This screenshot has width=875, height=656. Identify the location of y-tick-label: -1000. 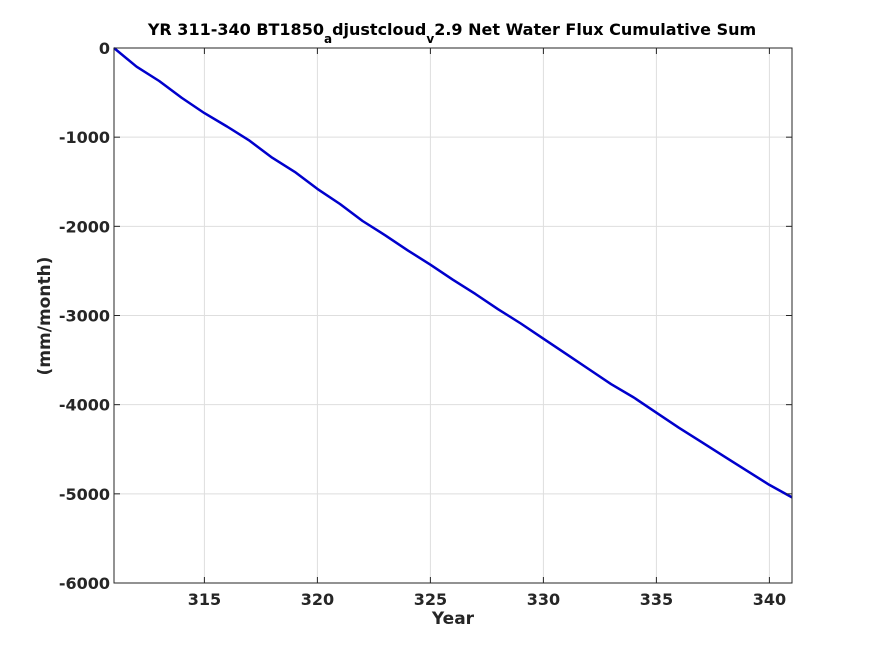
(84, 137).